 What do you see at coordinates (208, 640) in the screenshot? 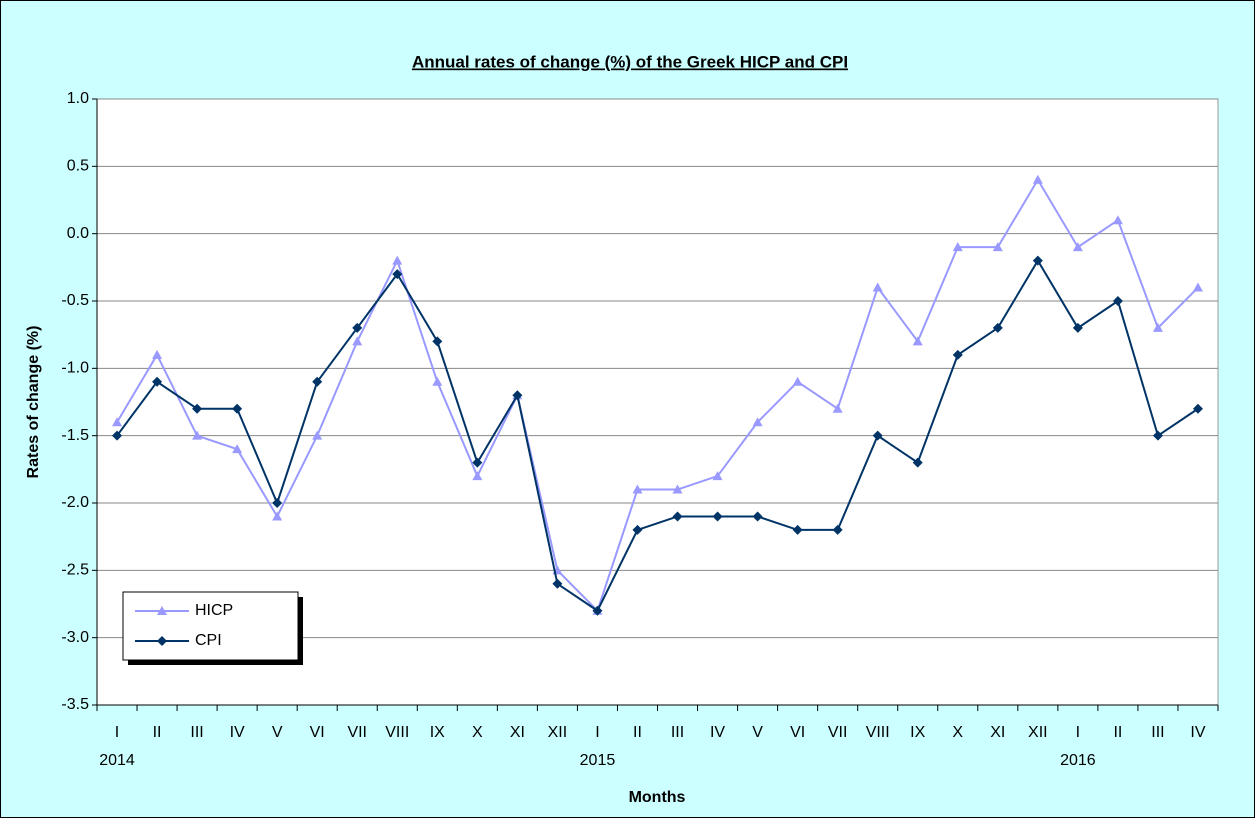
I see `legend-label: CPI` at bounding box center [208, 640].